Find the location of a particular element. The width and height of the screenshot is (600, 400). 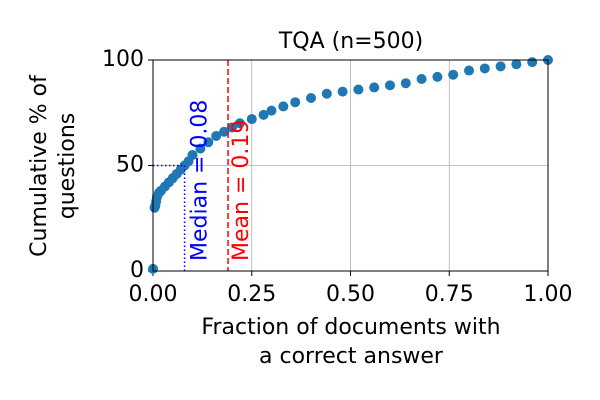

x-tick-label: 0.25 is located at coordinates (251, 294).